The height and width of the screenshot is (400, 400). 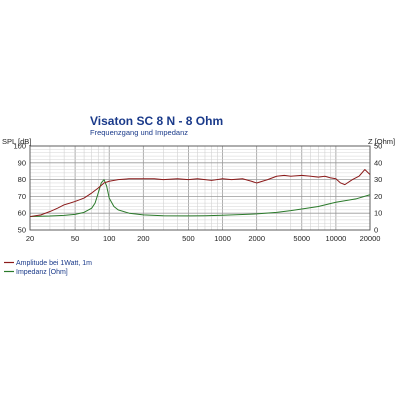 What do you see at coordinates (378, 146) in the screenshot?
I see `y-right-tick-label: 50` at bounding box center [378, 146].